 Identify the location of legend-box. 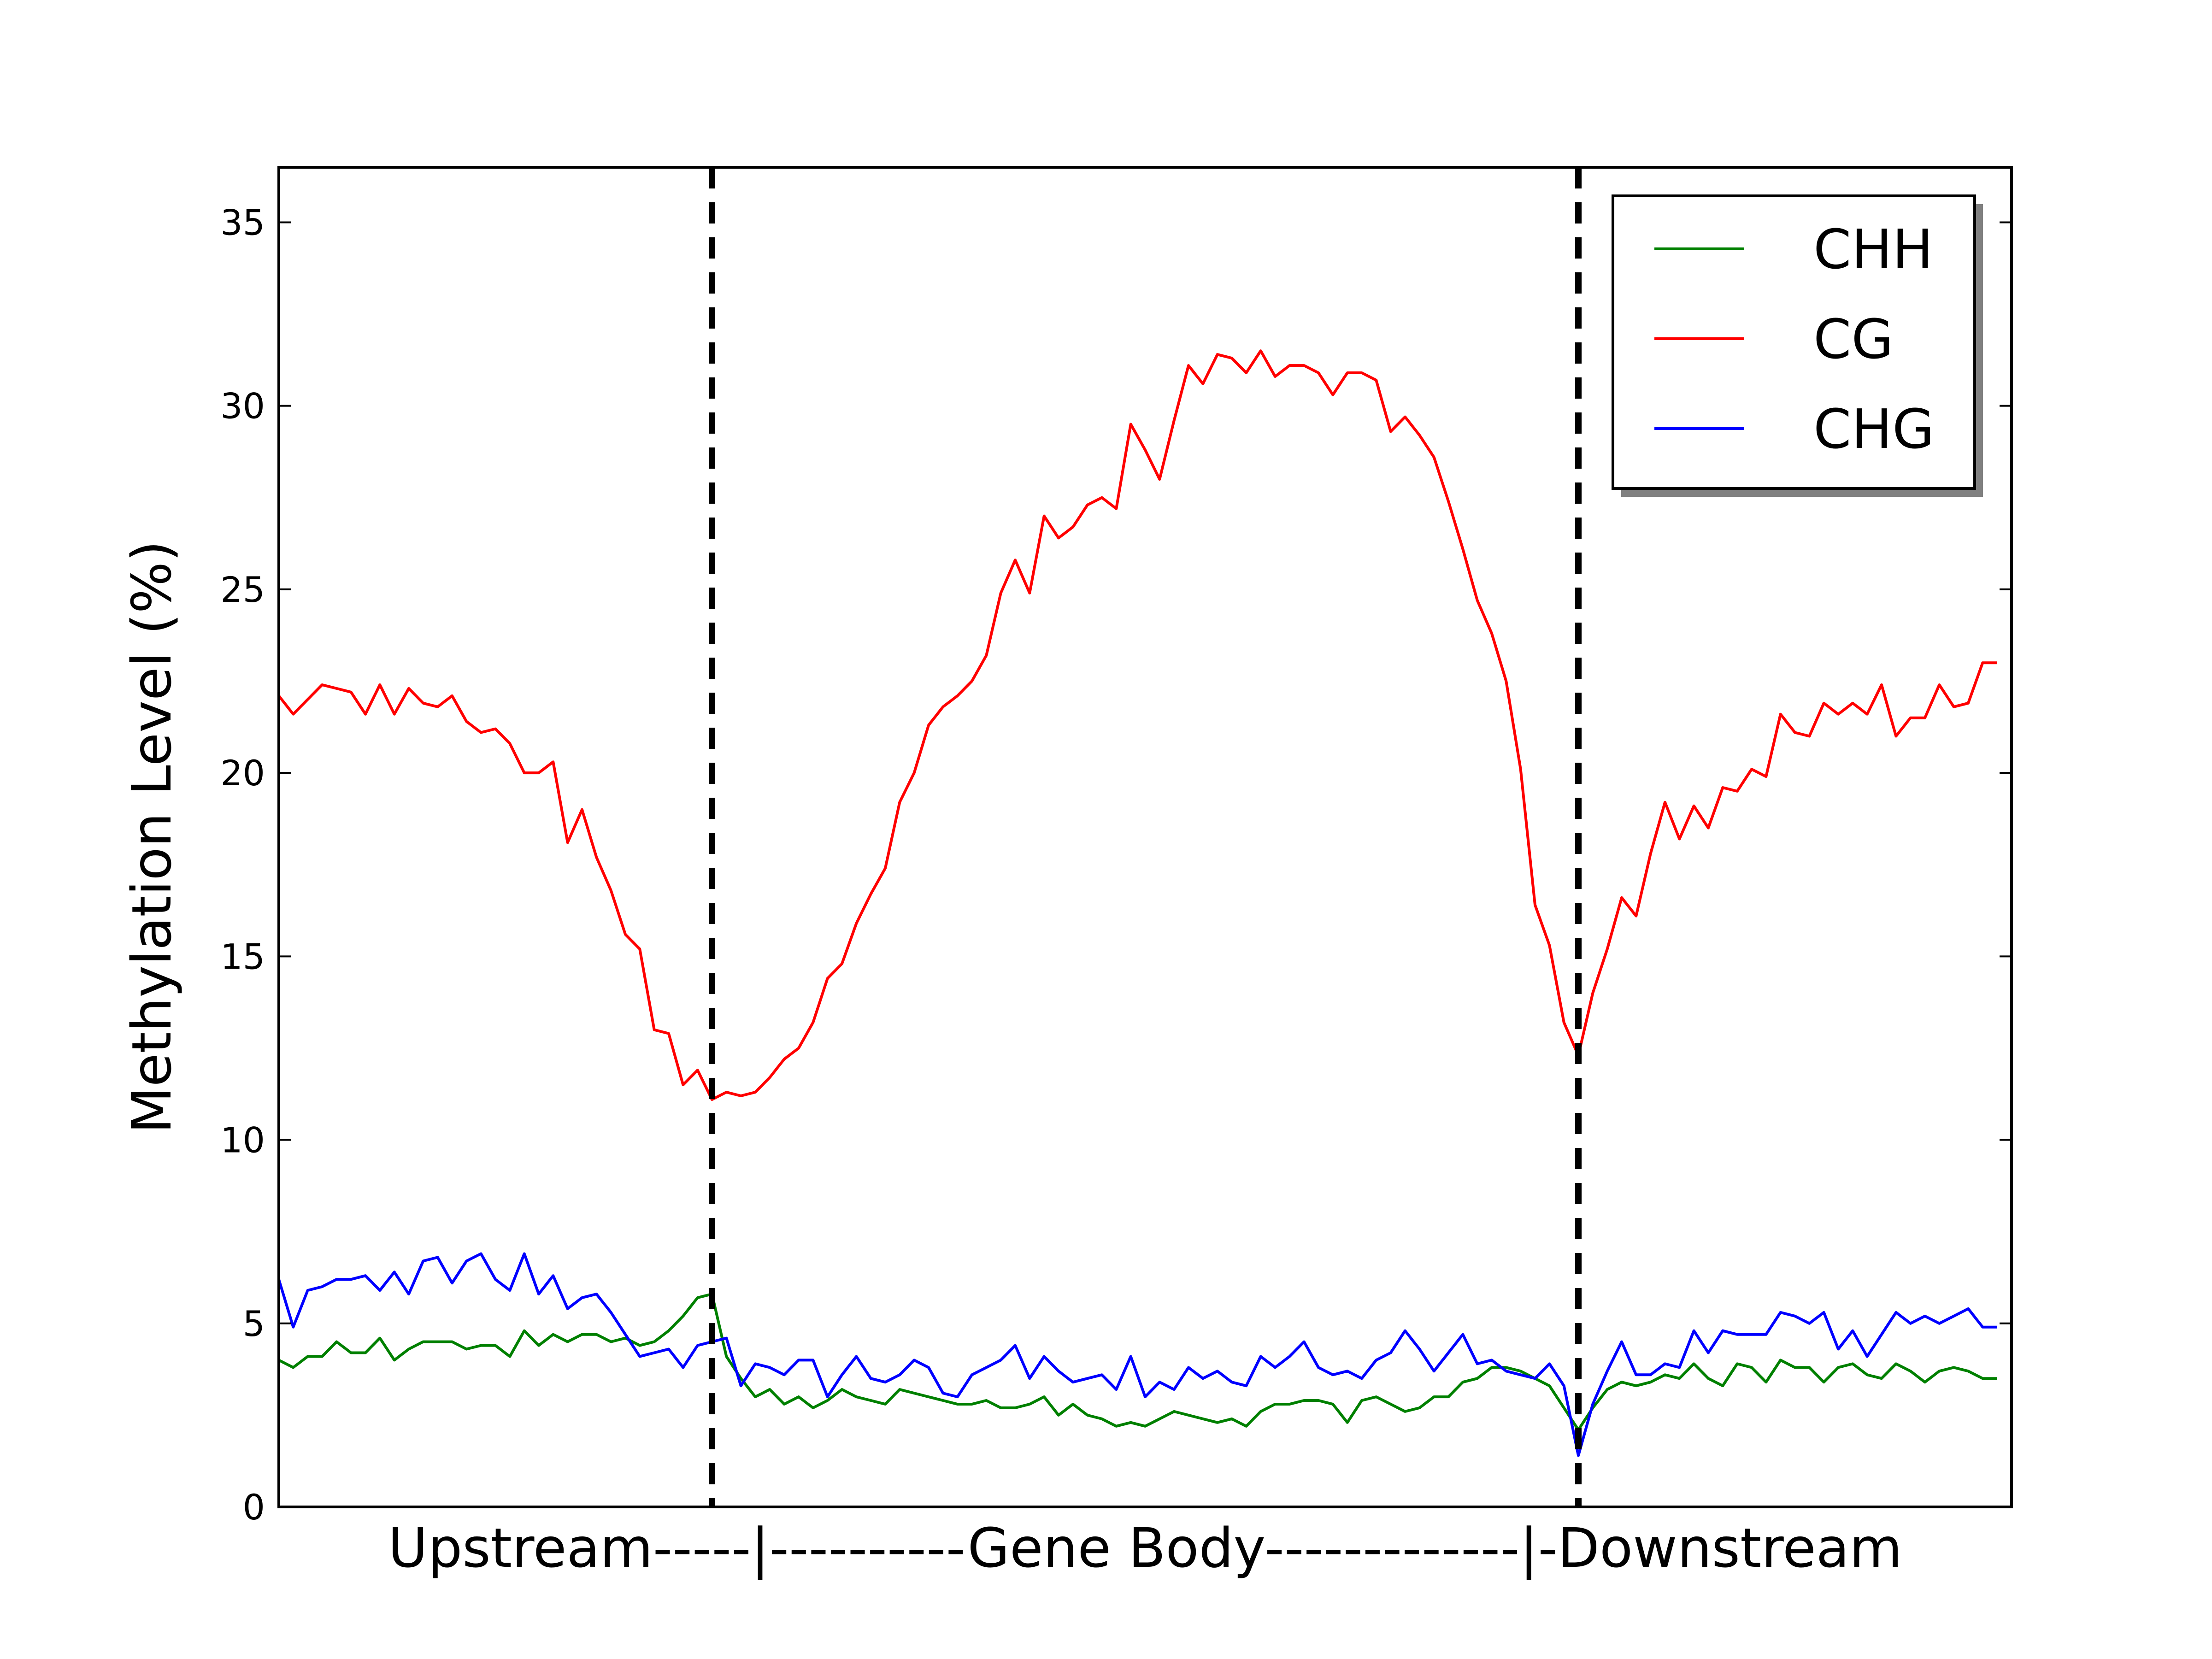
(1794, 342).